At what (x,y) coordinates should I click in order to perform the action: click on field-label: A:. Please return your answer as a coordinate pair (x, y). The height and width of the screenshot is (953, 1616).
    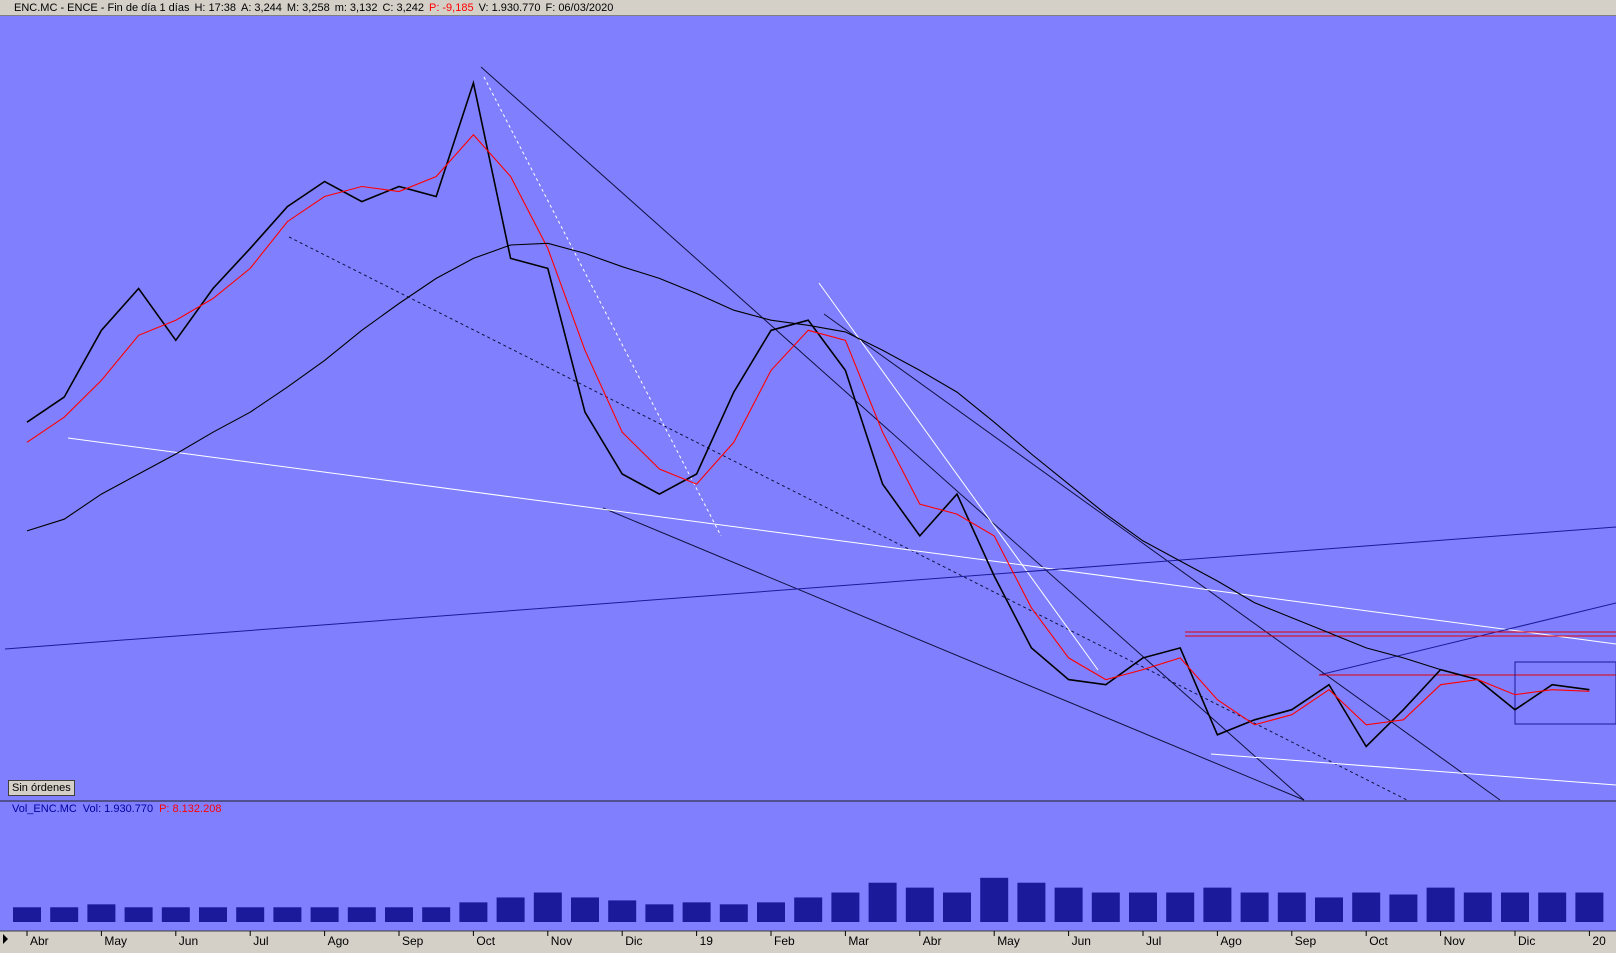
    Looking at the image, I should click on (246, 8).